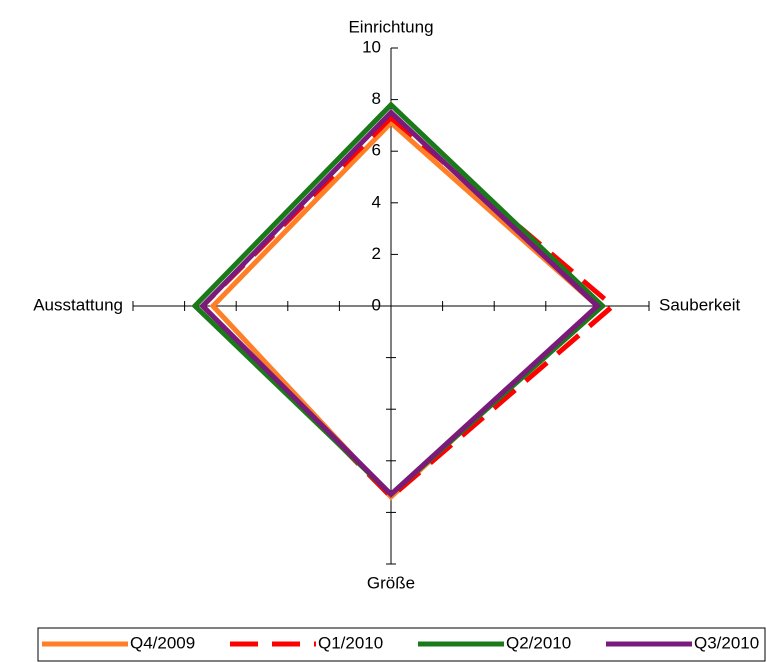 This screenshot has width=766, height=662. I want to click on y-tick-label: 2, so click(376, 253).